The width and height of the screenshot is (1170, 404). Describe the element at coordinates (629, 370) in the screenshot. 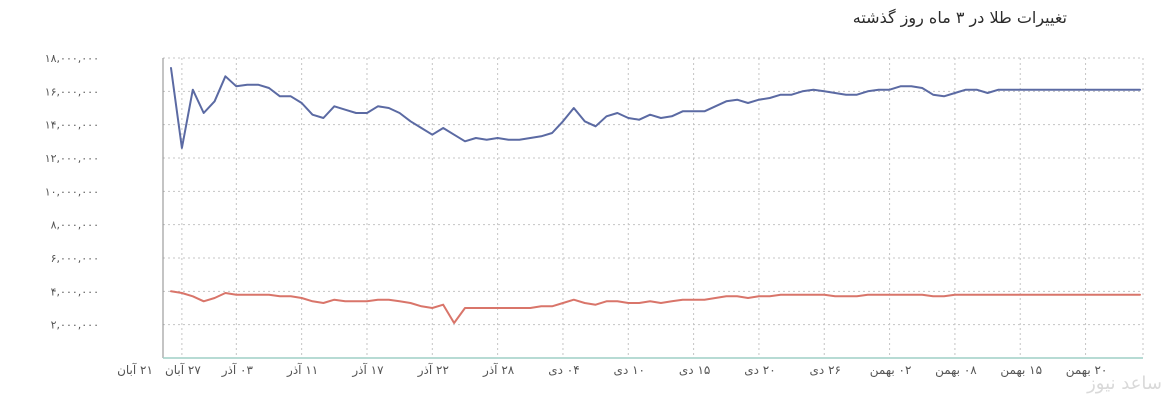

I see `x-tick-label: ۱۰ دی` at that location.